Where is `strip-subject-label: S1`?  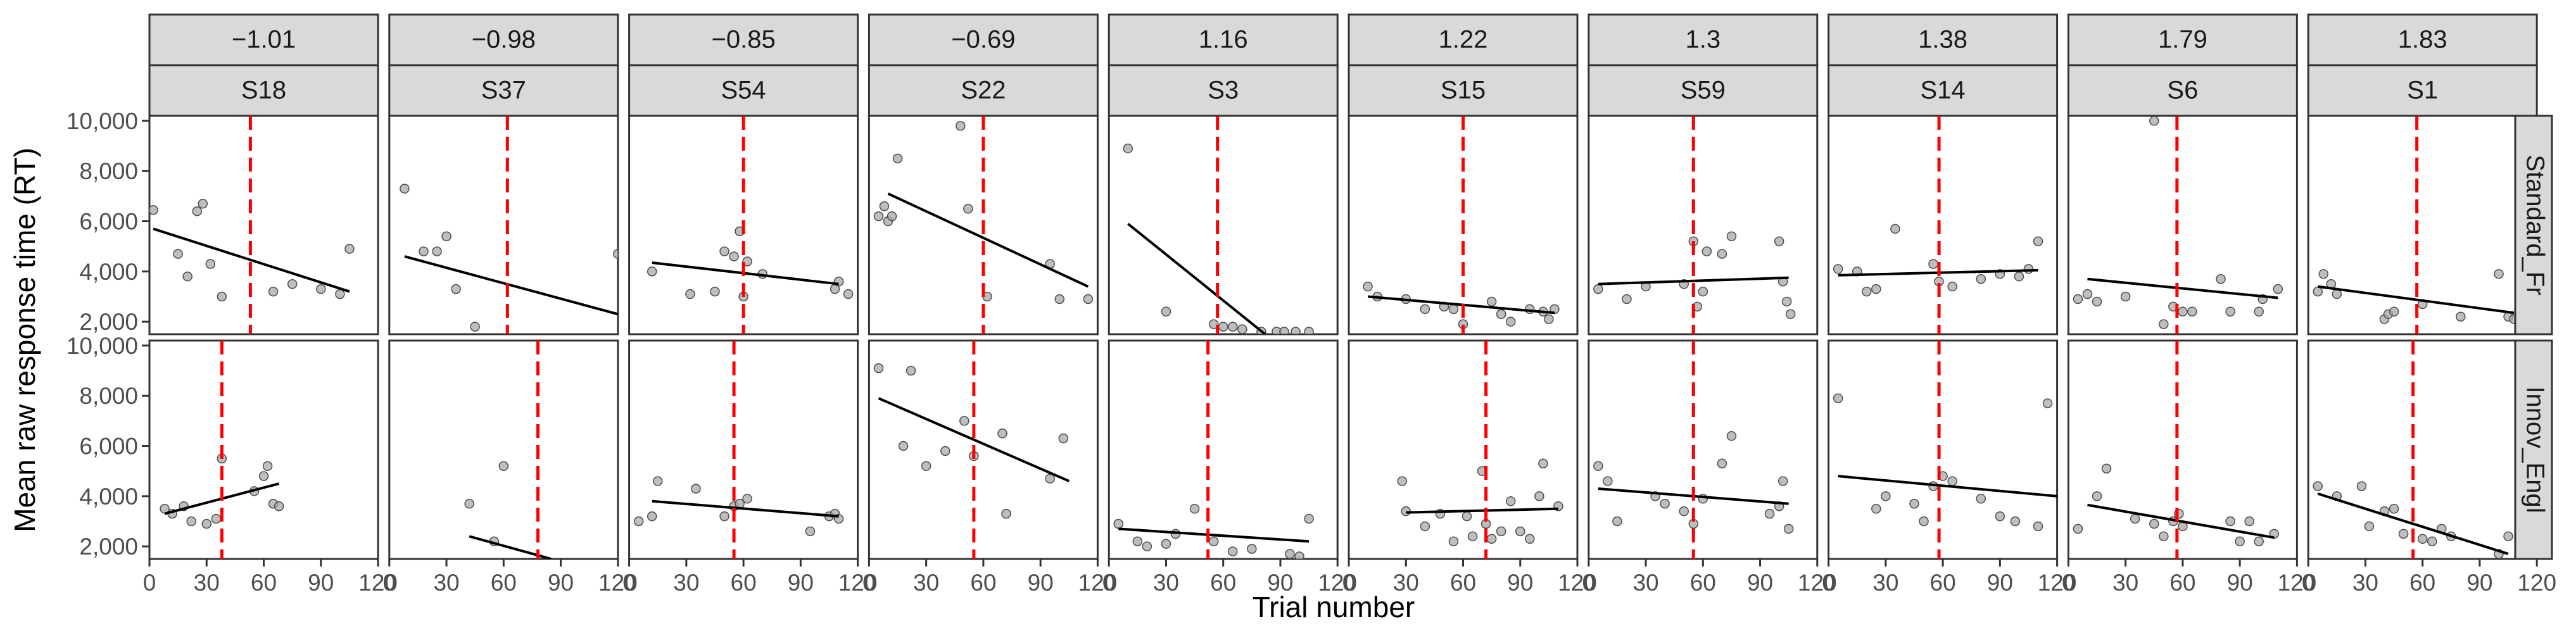 strip-subject-label: S1 is located at coordinates (2422, 90).